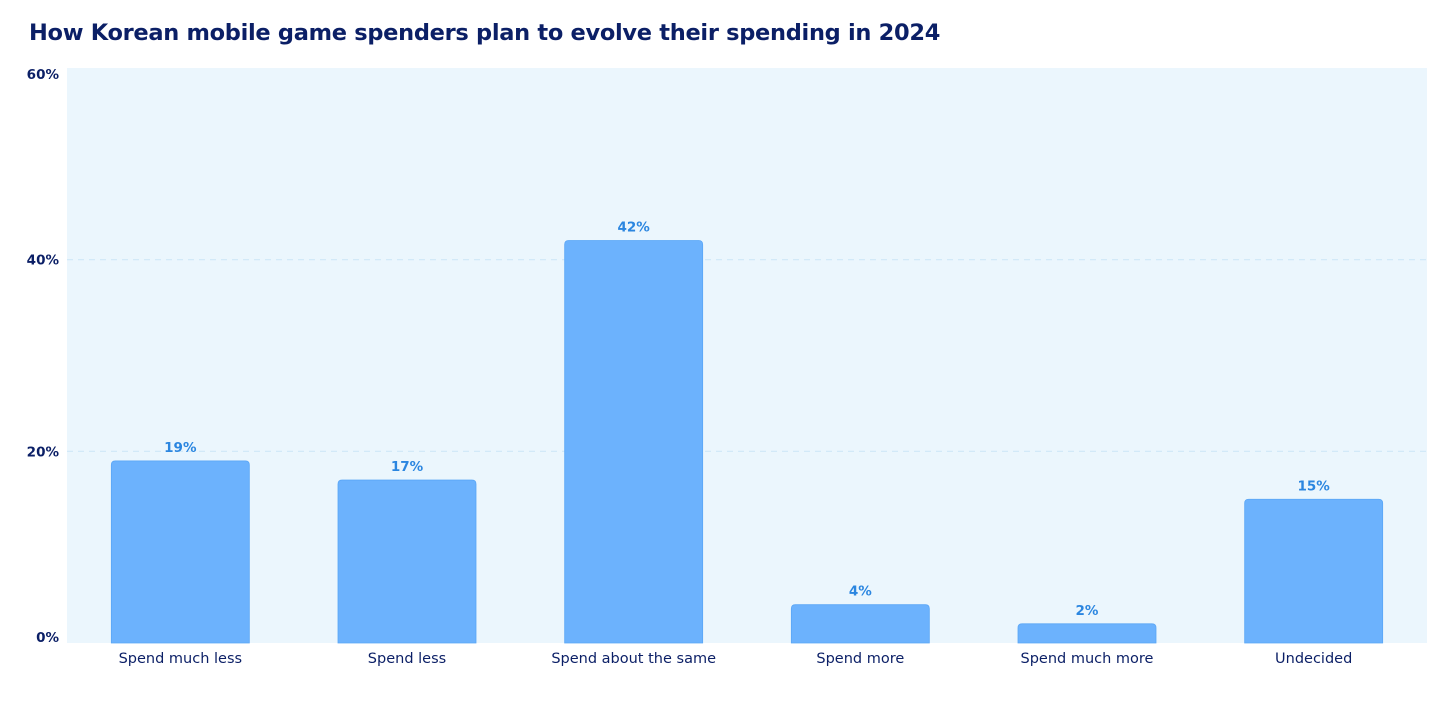  I want to click on data-label: 17%, so click(407, 467).